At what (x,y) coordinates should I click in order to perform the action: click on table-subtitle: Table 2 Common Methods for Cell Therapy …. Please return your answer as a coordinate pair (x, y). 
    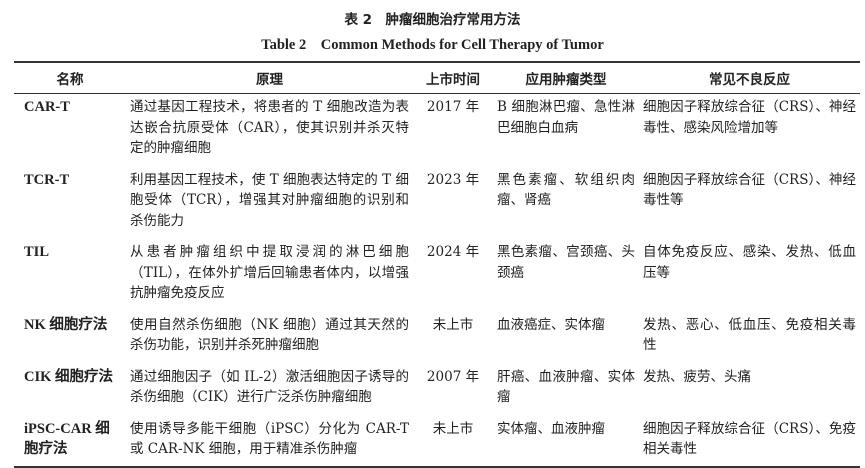
    Looking at the image, I should click on (432, 45).